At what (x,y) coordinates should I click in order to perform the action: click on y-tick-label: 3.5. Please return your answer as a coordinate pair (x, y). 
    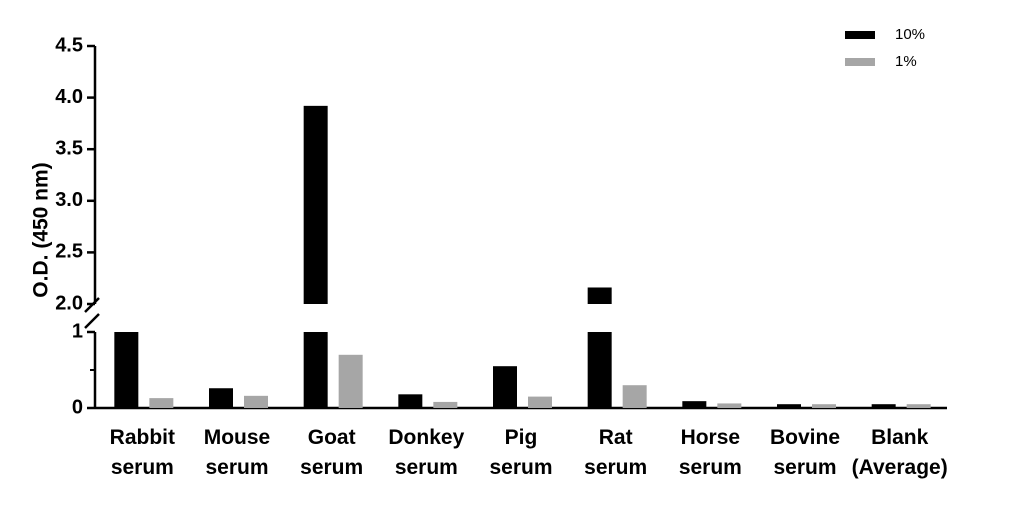
    Looking at the image, I should click on (69, 148).